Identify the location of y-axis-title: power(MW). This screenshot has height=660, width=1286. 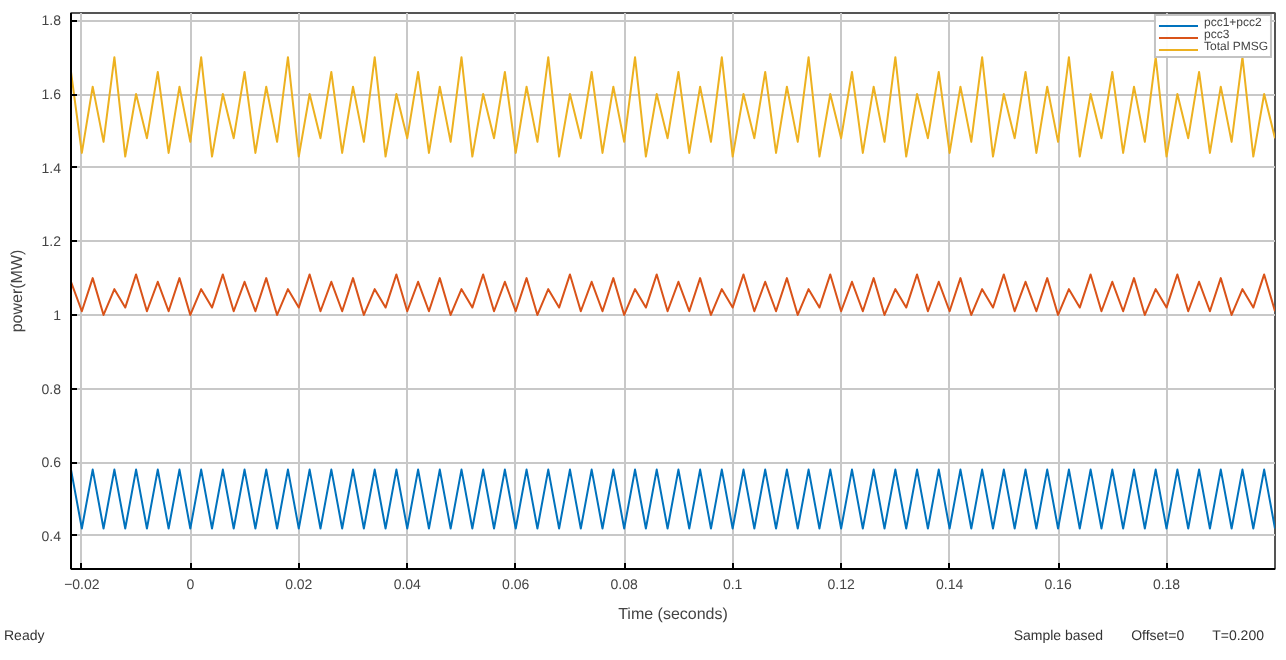
(16, 291).